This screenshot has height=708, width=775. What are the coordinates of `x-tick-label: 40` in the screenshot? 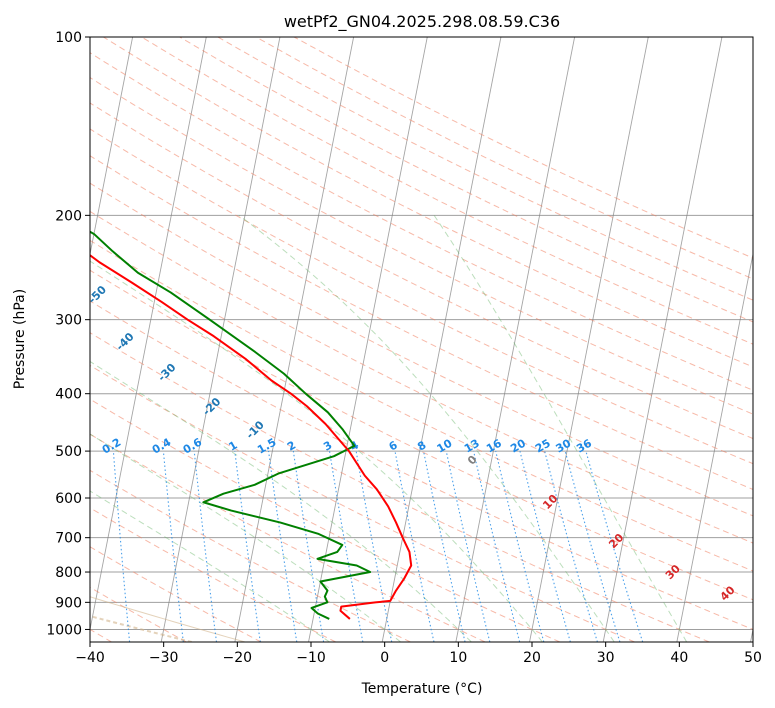 It's located at (679, 658).